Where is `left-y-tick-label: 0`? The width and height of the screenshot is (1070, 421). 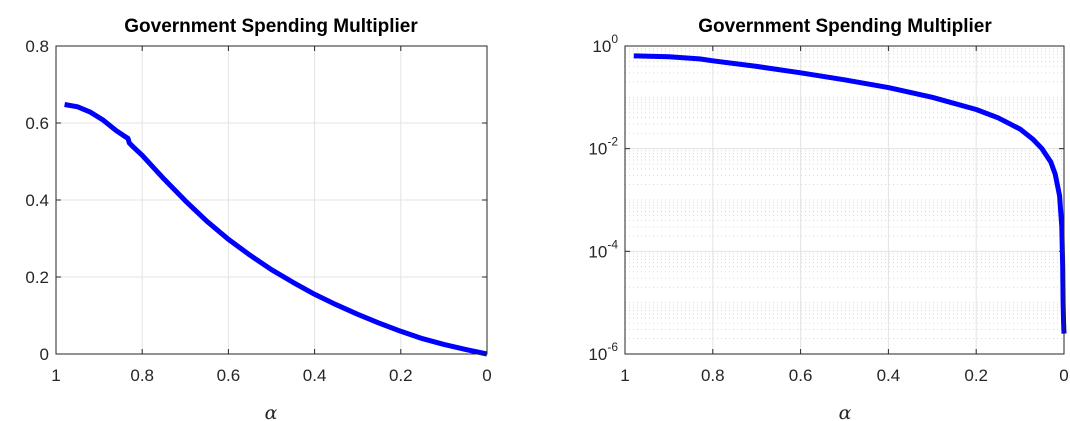
left-y-tick-label: 0 is located at coordinates (44, 354).